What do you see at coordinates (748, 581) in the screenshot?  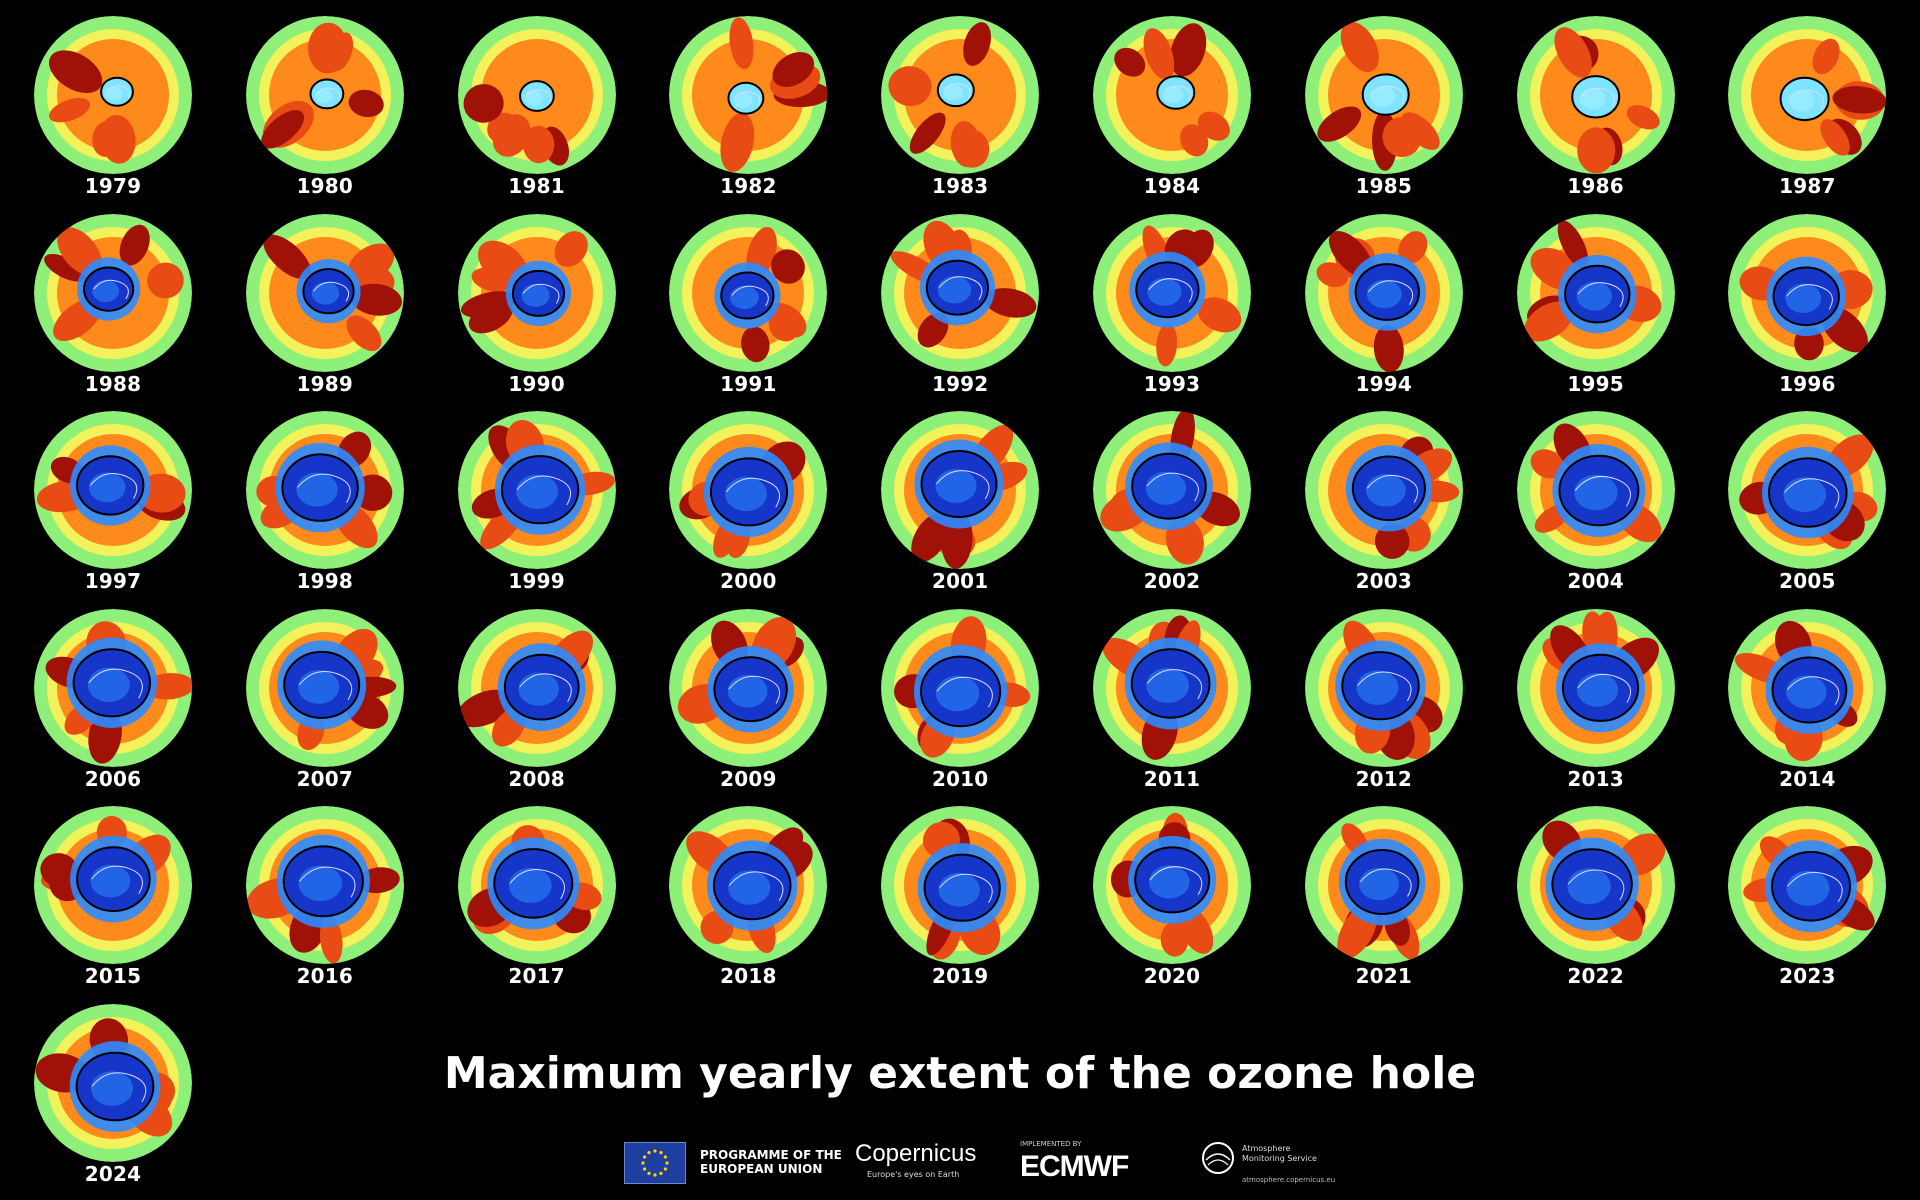 I see `year-label: 2000` at bounding box center [748, 581].